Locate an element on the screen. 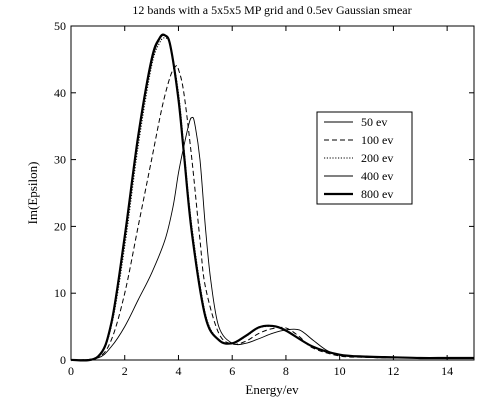  x-tick-label: 8 is located at coordinates (286, 371).